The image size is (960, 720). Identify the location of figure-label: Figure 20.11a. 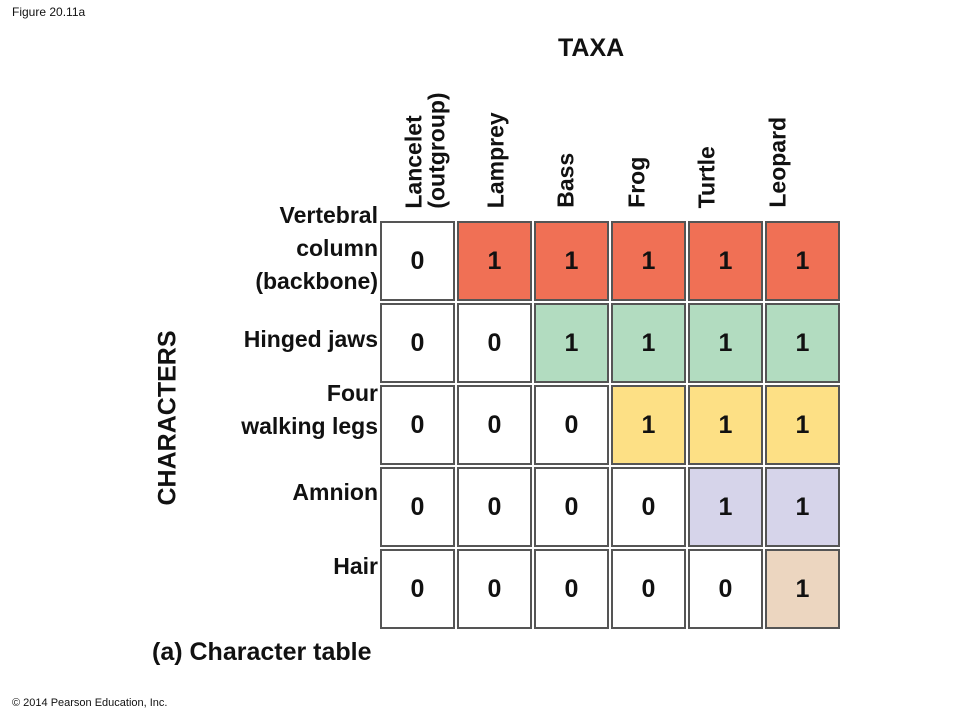
(49, 12).